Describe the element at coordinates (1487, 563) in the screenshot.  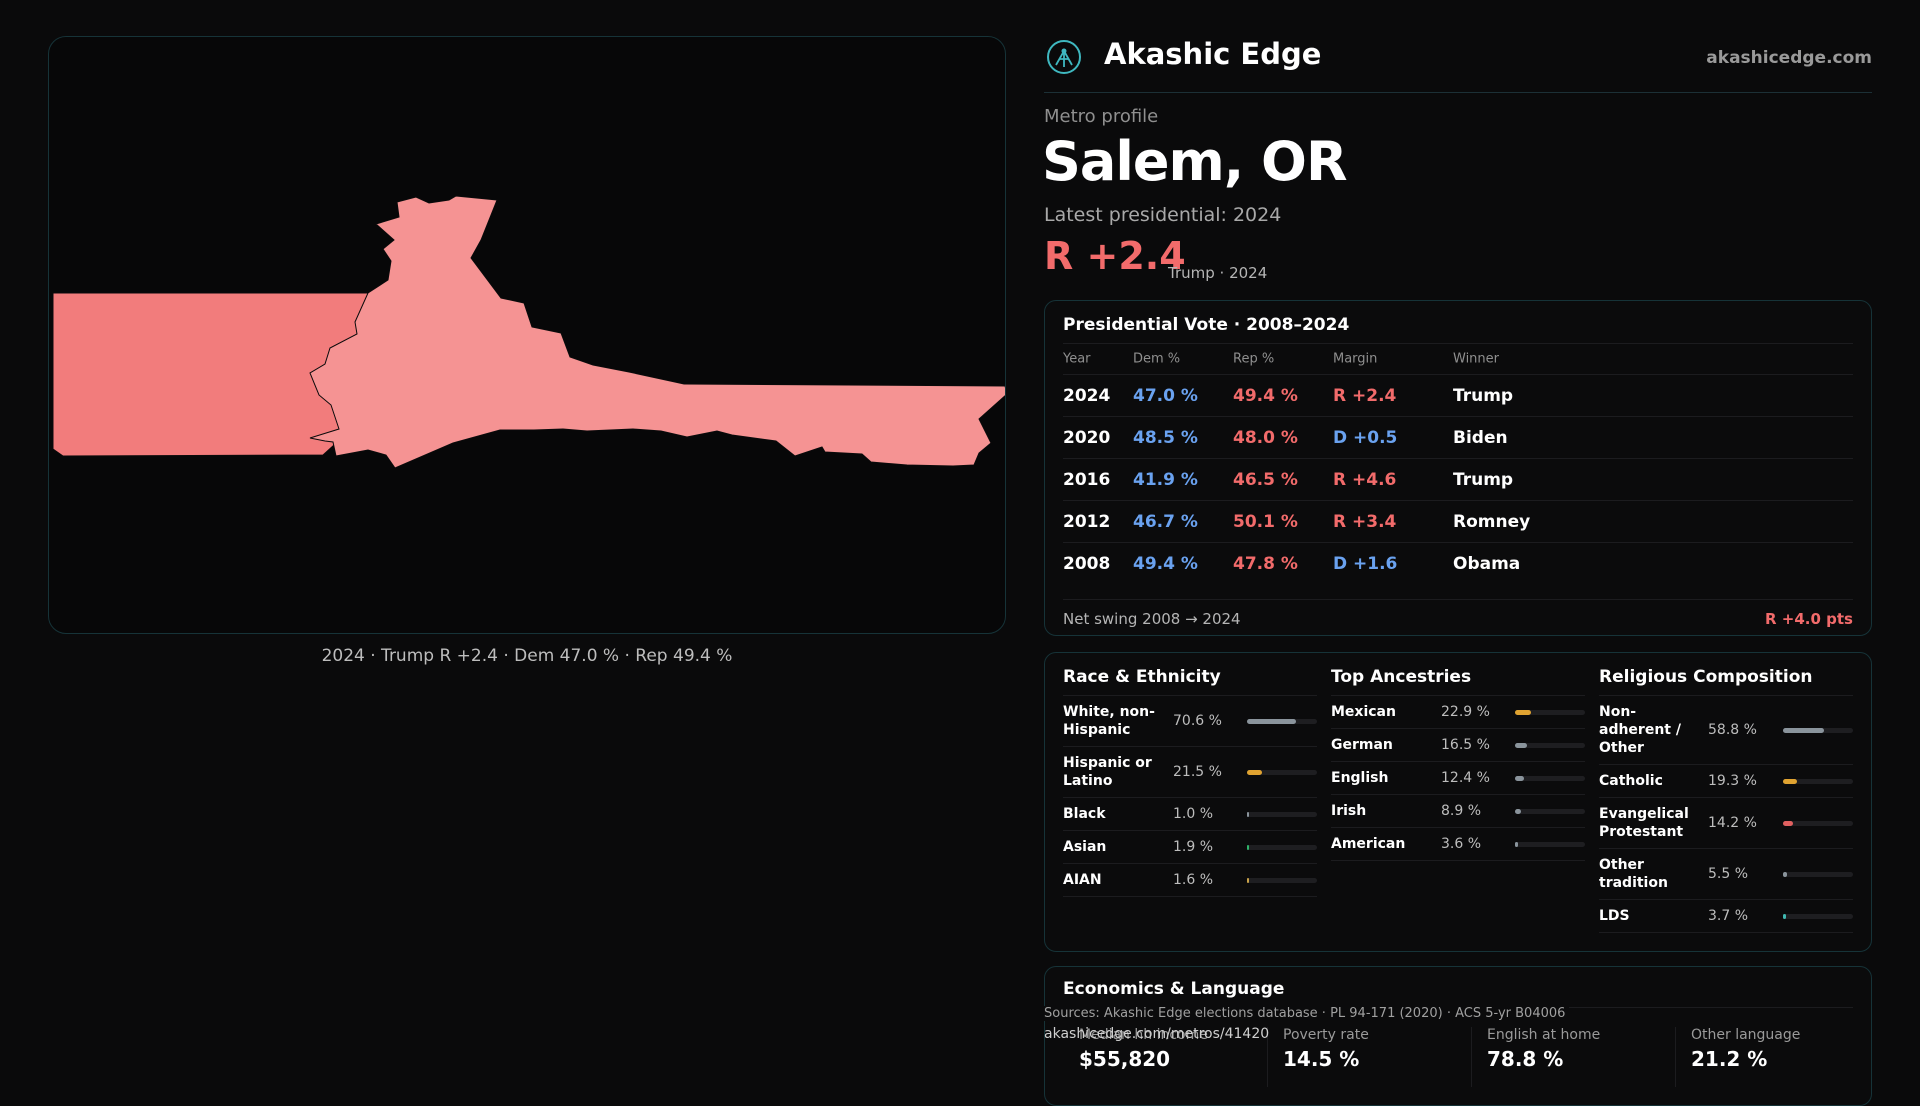
I see `cell-winner: Obama` at that location.